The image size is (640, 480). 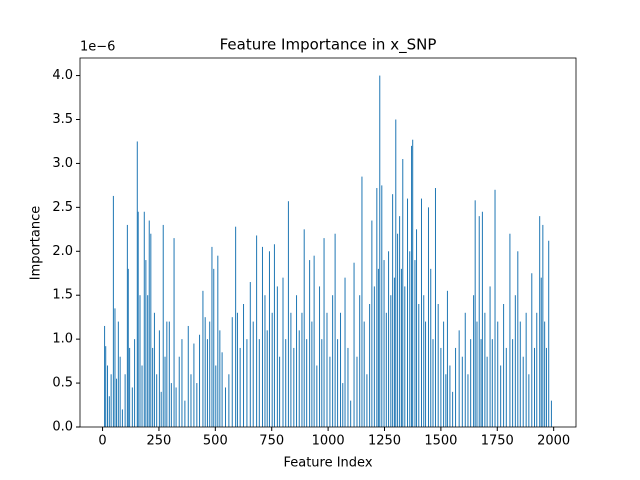 What do you see at coordinates (62, 75) in the screenshot?
I see `y-tick-label: 4.0` at bounding box center [62, 75].